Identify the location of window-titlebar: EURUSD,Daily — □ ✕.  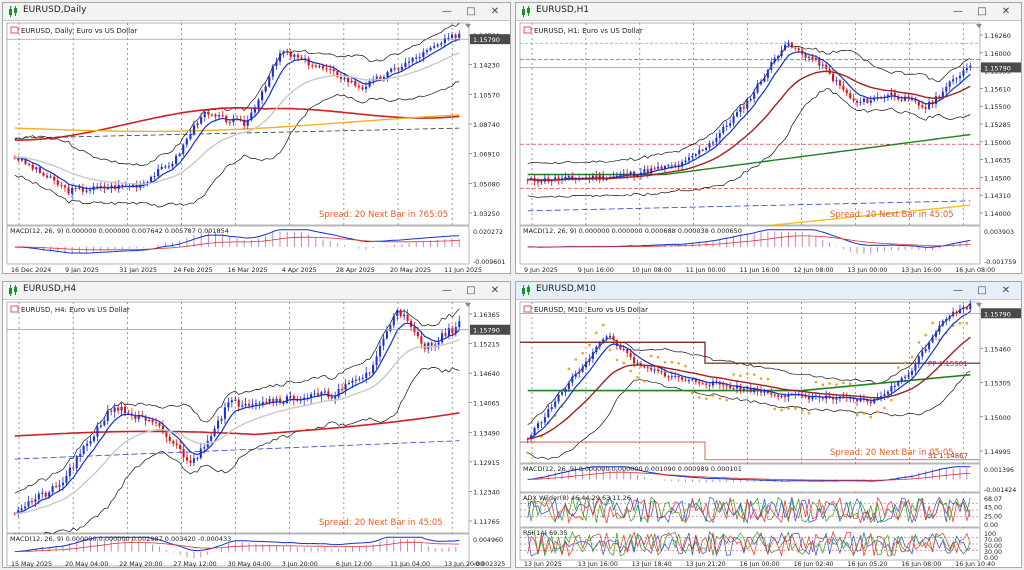
(256, 12).